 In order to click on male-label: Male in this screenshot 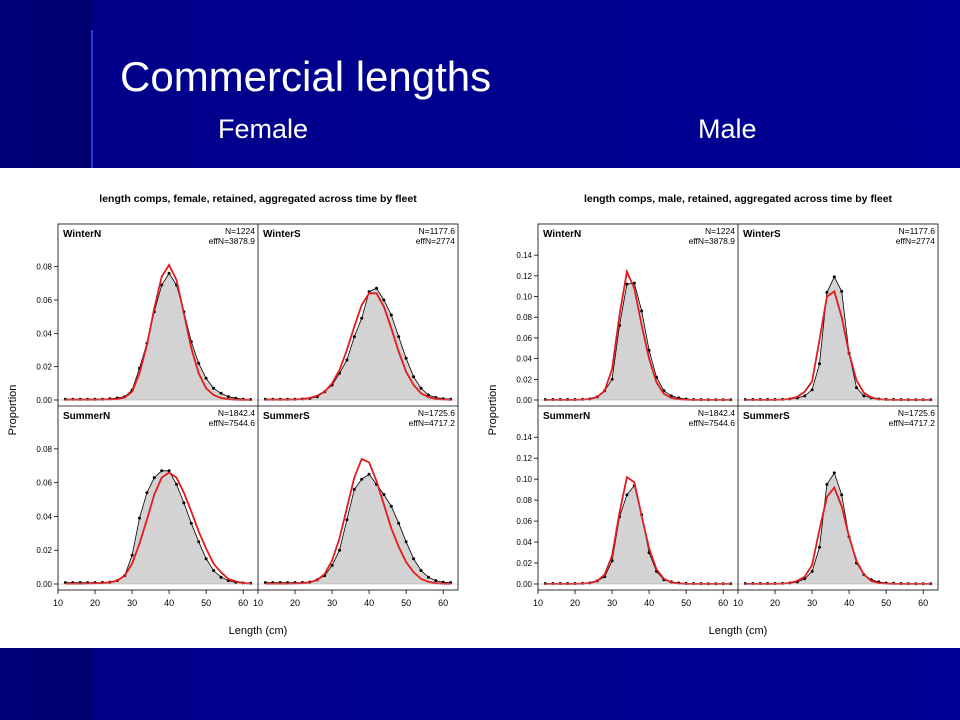, I will do `click(727, 129)`.